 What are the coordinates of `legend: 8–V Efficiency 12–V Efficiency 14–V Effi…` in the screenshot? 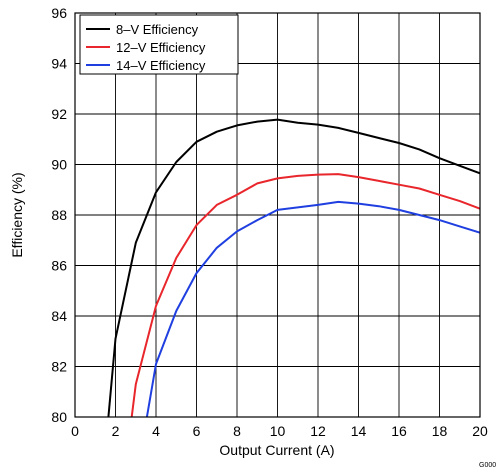 It's located at (159, 44).